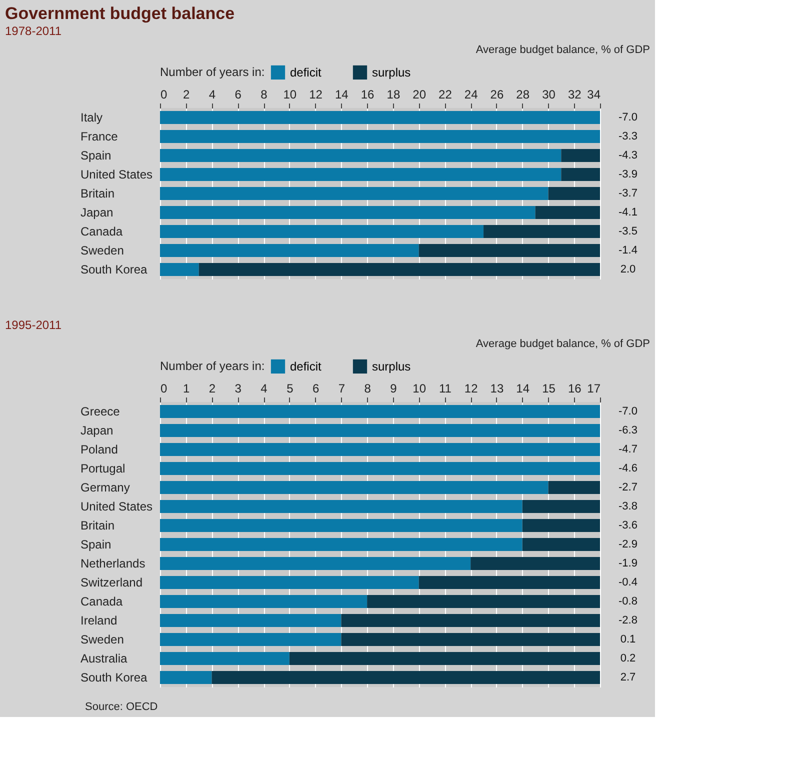 This screenshot has width=810, height=768. Describe the element at coordinates (628, 488) in the screenshot. I see `text: -2.7` at that location.